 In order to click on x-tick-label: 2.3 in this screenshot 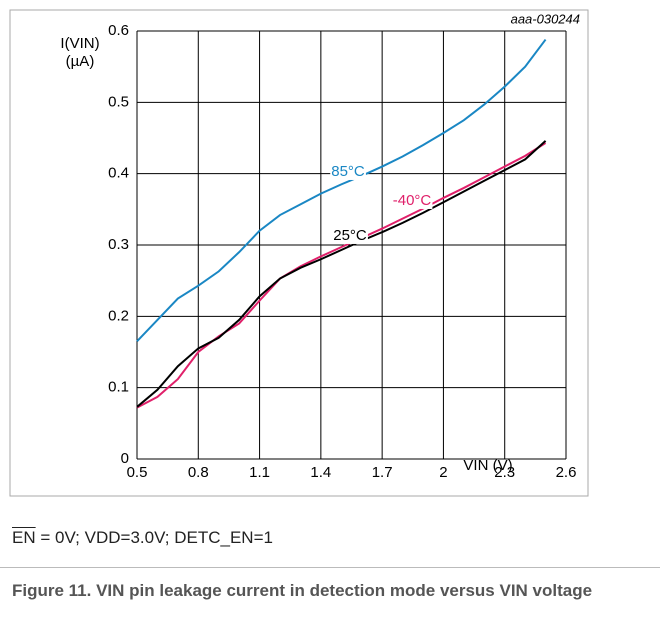, I will do `click(504, 472)`.